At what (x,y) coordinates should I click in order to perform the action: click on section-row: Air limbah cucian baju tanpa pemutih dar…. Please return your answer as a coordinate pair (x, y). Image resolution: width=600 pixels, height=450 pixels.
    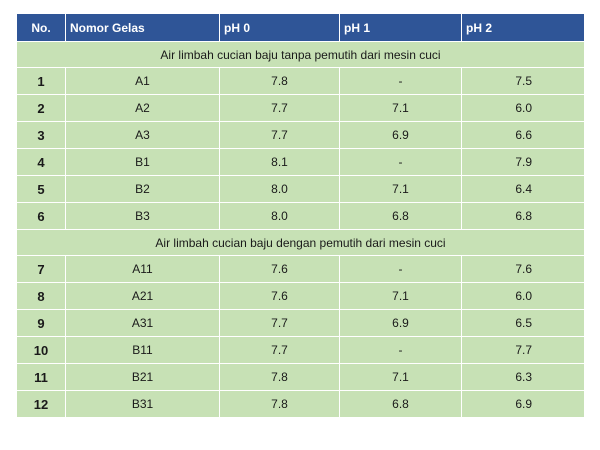
    Looking at the image, I should click on (300, 54).